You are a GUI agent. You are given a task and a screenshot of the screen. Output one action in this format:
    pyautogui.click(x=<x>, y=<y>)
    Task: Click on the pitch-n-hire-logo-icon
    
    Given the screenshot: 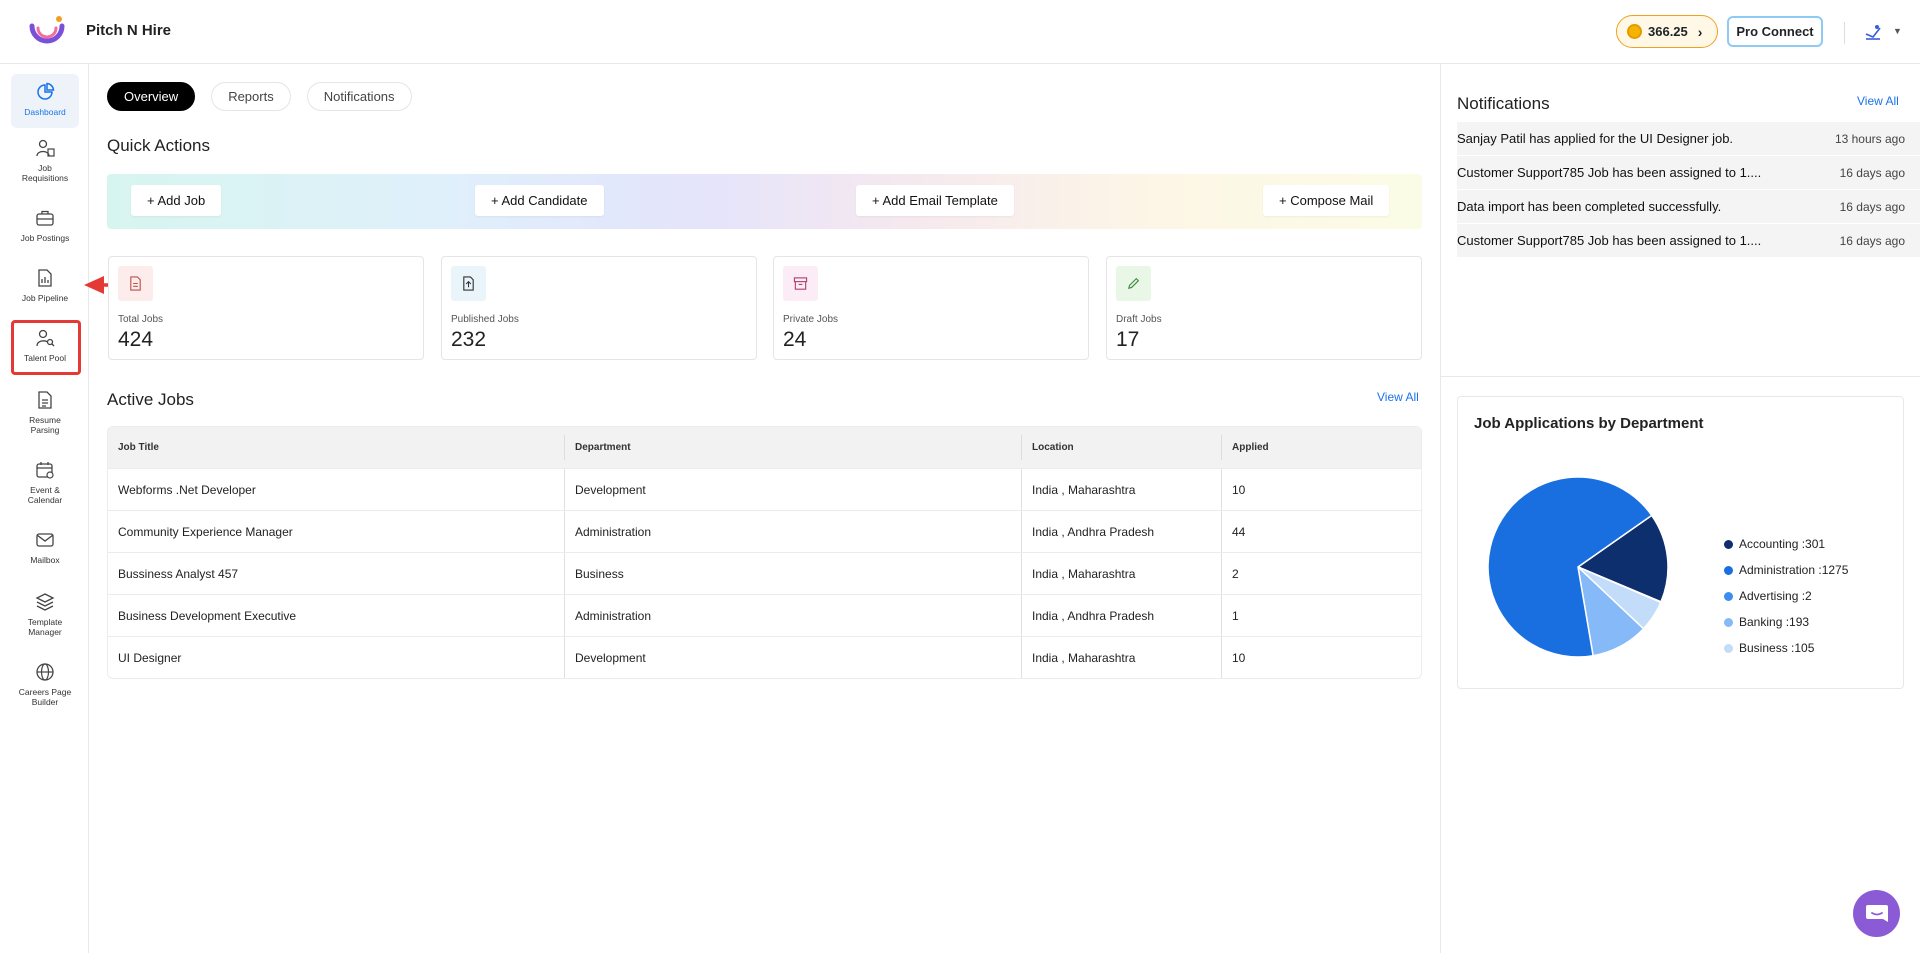 What is the action you would take?
    pyautogui.click(x=47, y=30)
    